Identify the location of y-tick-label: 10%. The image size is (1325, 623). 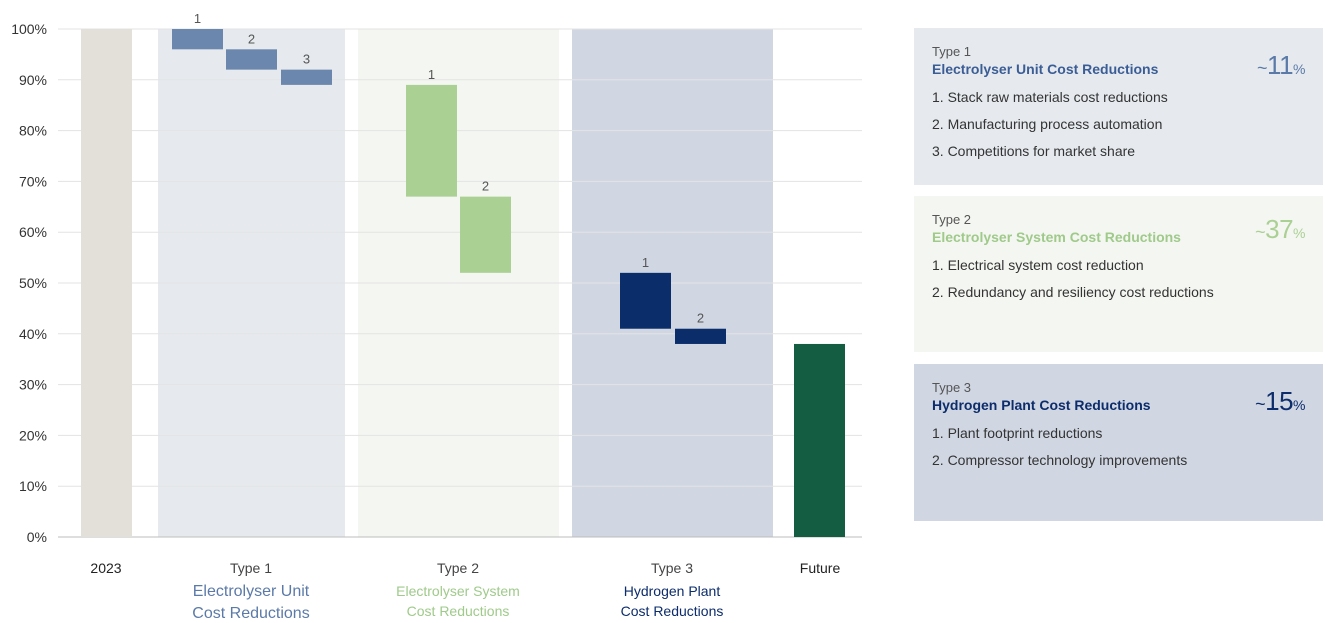
(33, 486).